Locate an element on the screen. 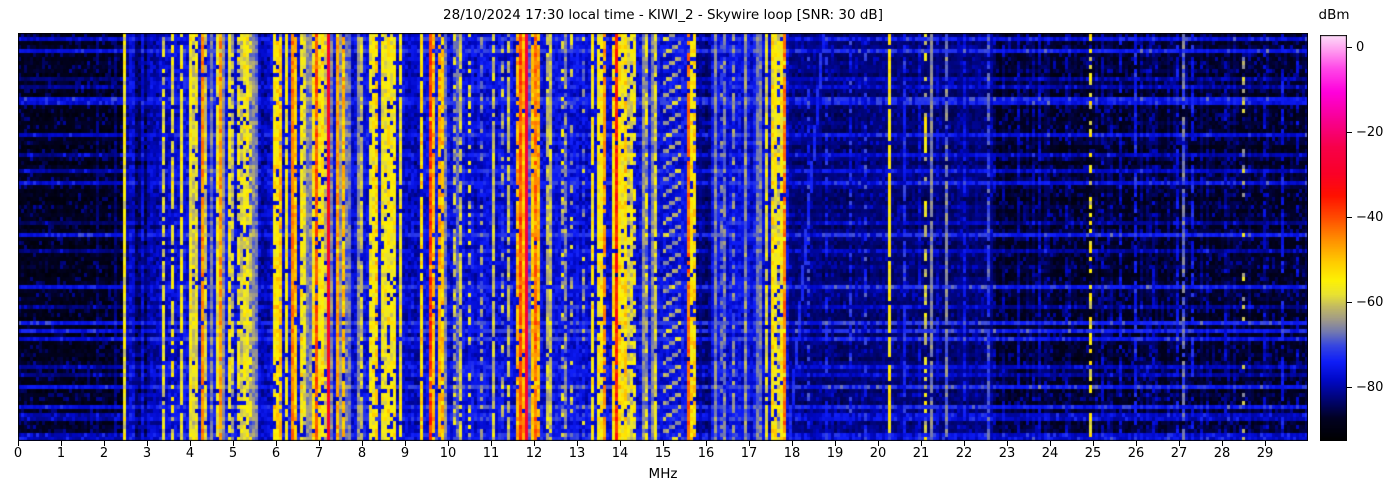 The width and height of the screenshot is (1400, 500). x-axis-tick-label: 7 is located at coordinates (319, 453).